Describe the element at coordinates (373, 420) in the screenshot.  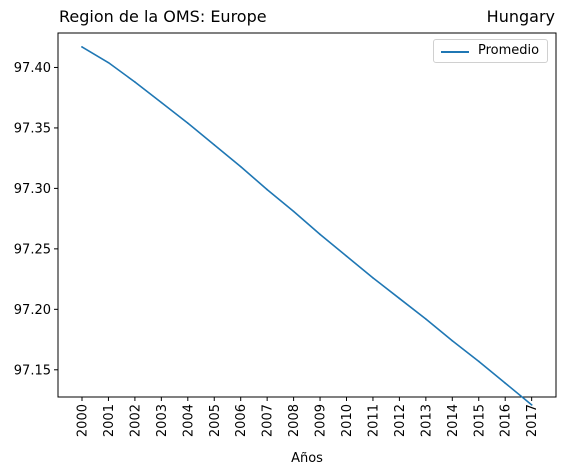
I see `x-tick-label: 2011` at that location.